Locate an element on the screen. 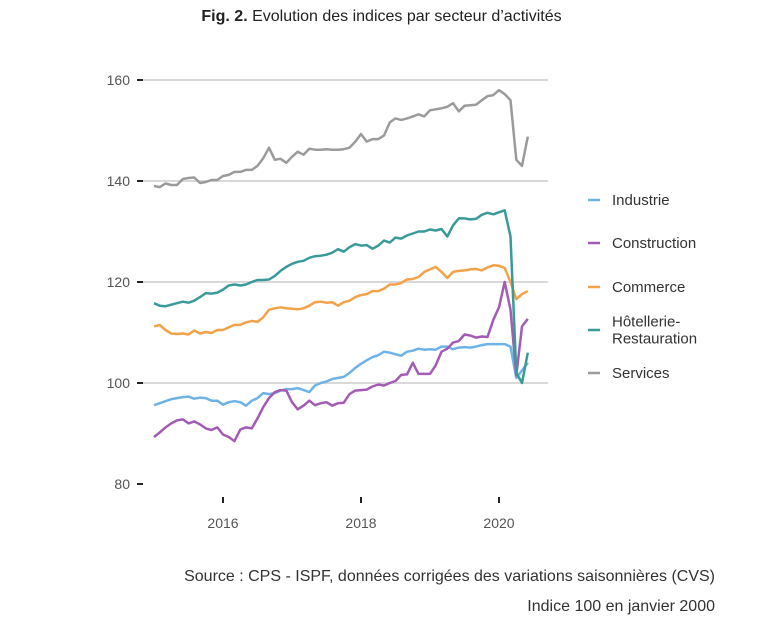 The image size is (763, 630). x-tick-label: 2020 is located at coordinates (498, 523).